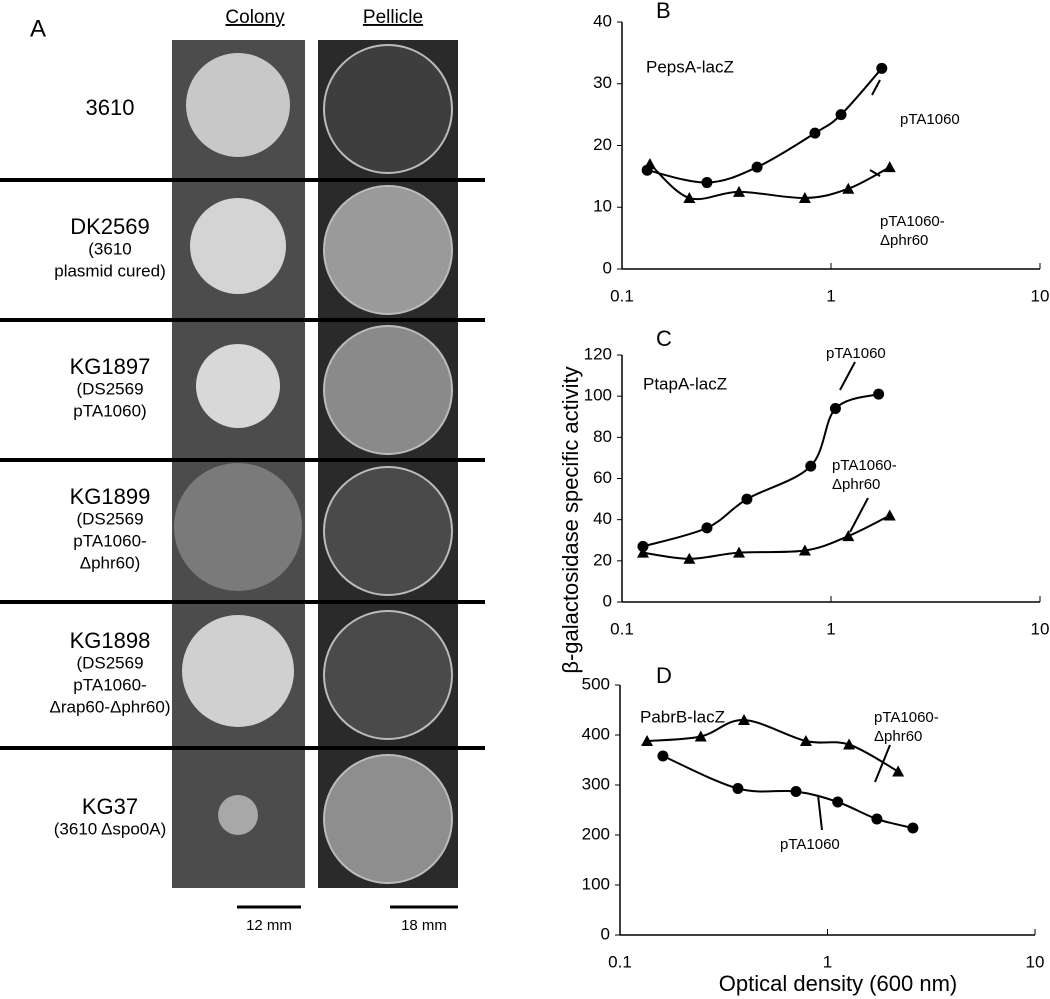 This screenshot has width=1050, height=999. Describe the element at coordinates (682, 716) in the screenshot. I see `annotation: PabrB-lacZ` at that location.